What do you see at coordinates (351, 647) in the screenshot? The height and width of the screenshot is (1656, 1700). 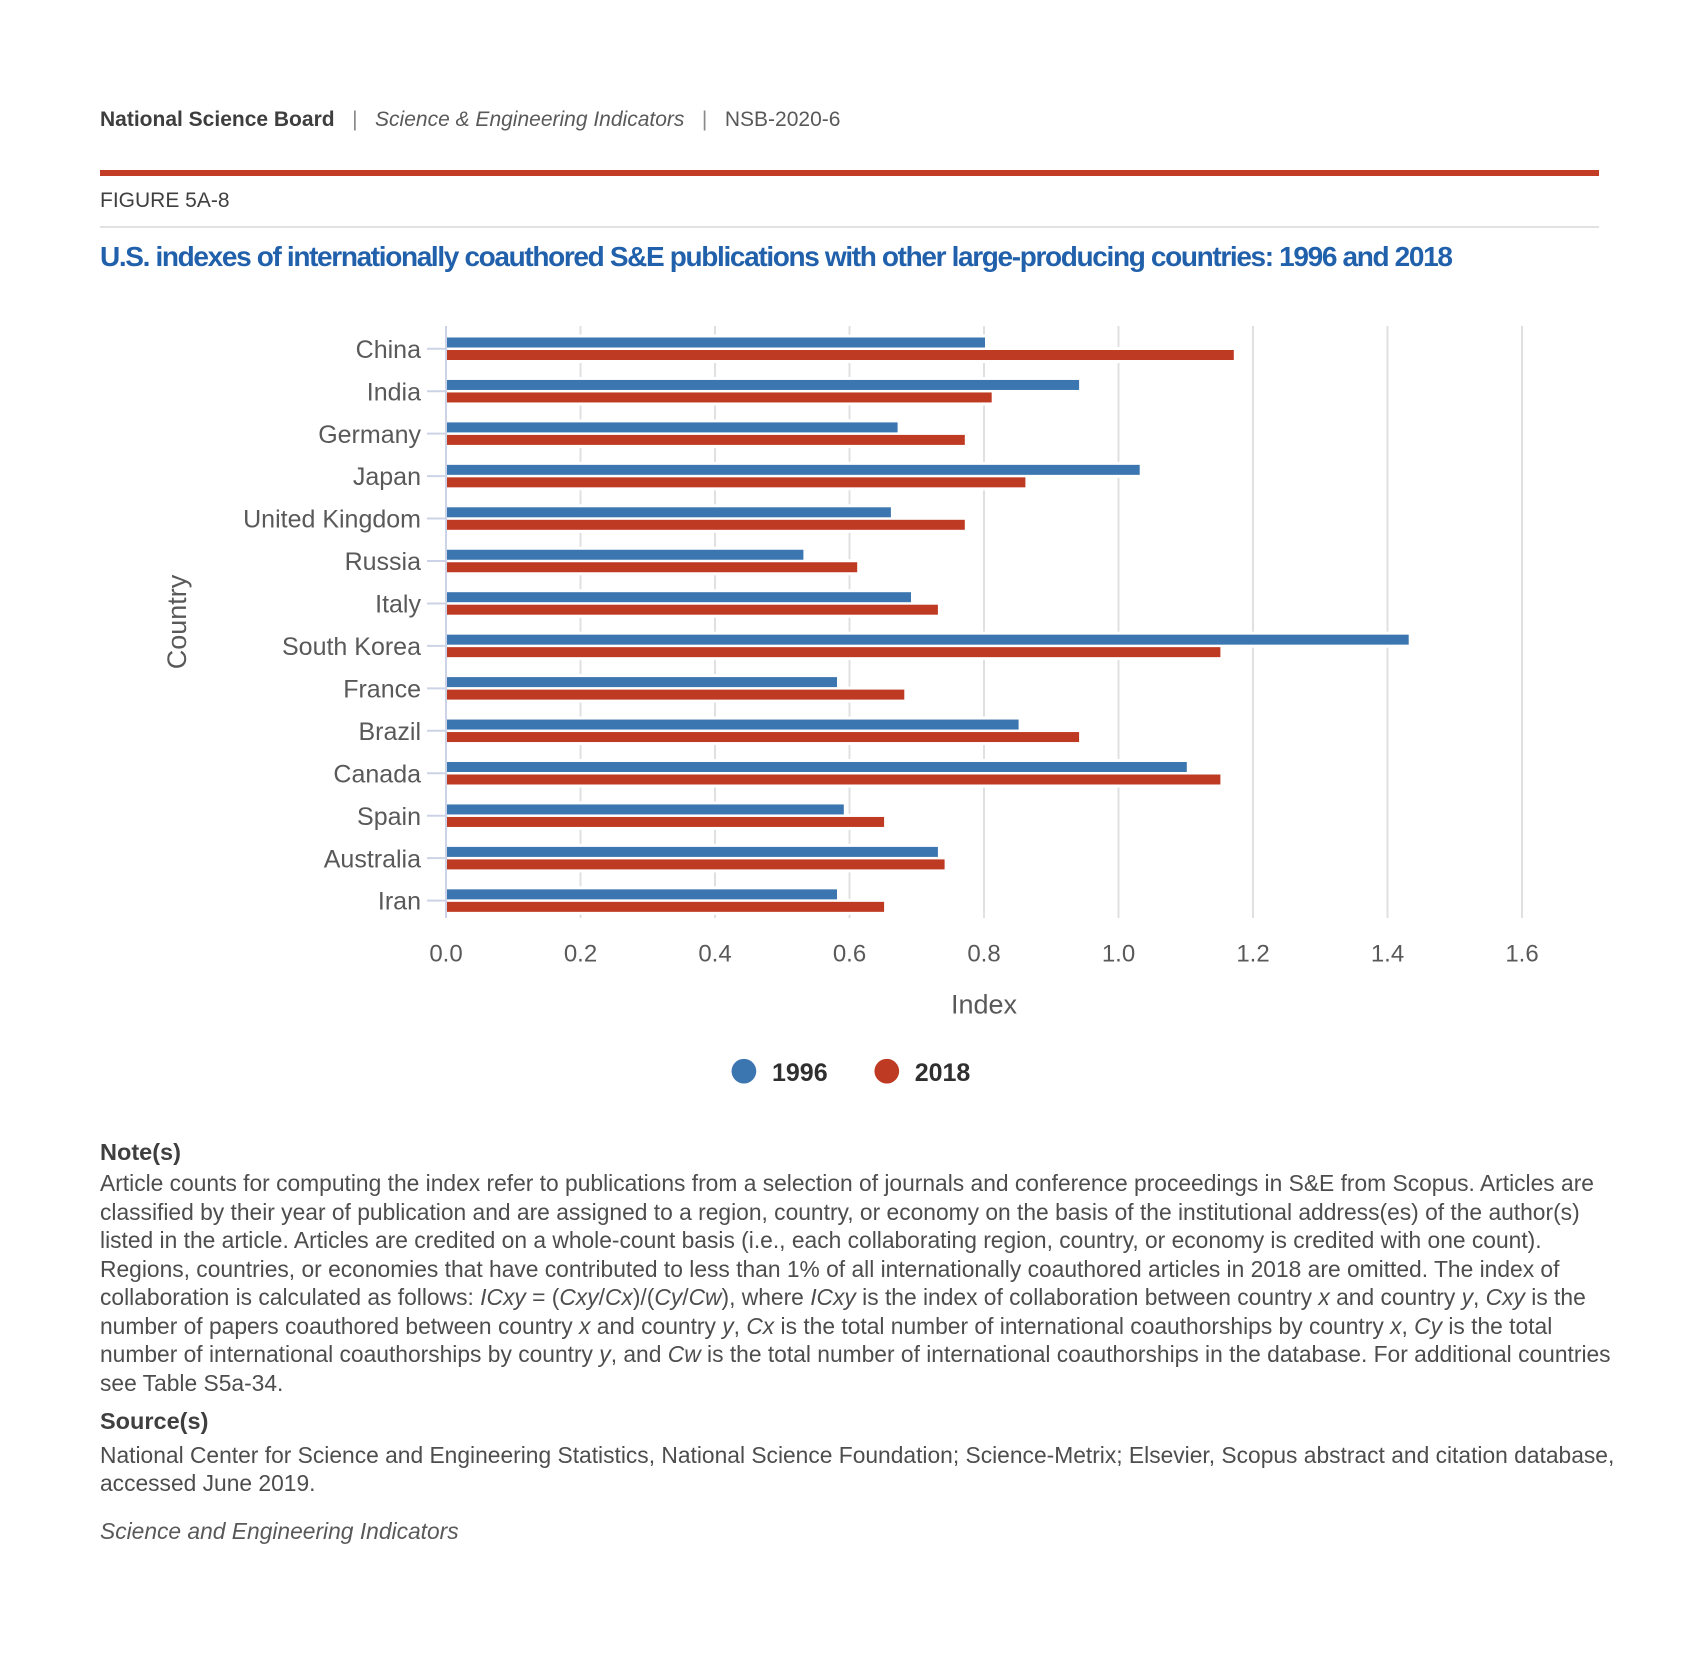 I see `svg-text: South Korea` at bounding box center [351, 647].